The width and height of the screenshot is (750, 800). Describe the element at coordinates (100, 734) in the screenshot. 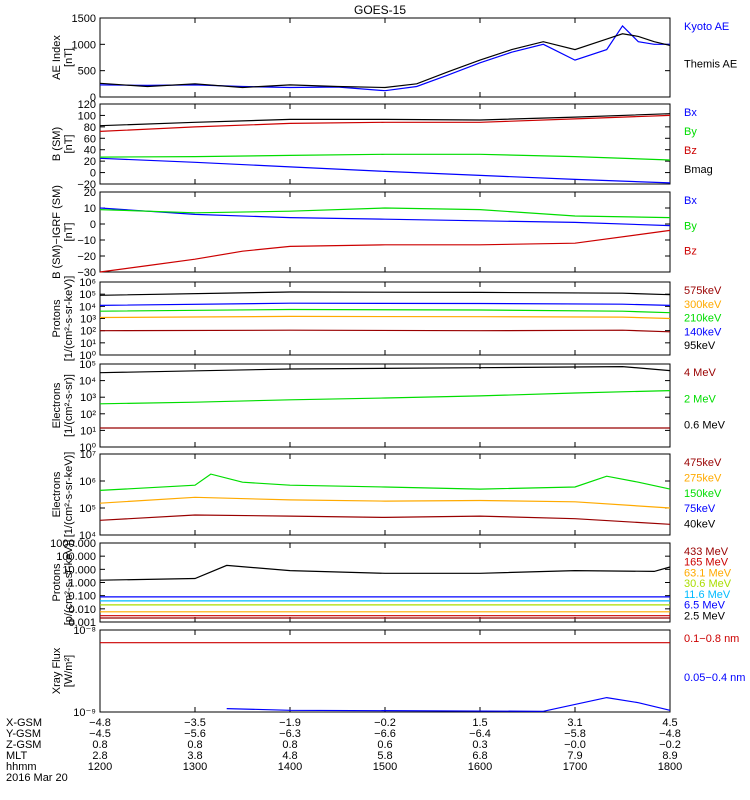

I see `row-value-ygsm: −4.5` at that location.